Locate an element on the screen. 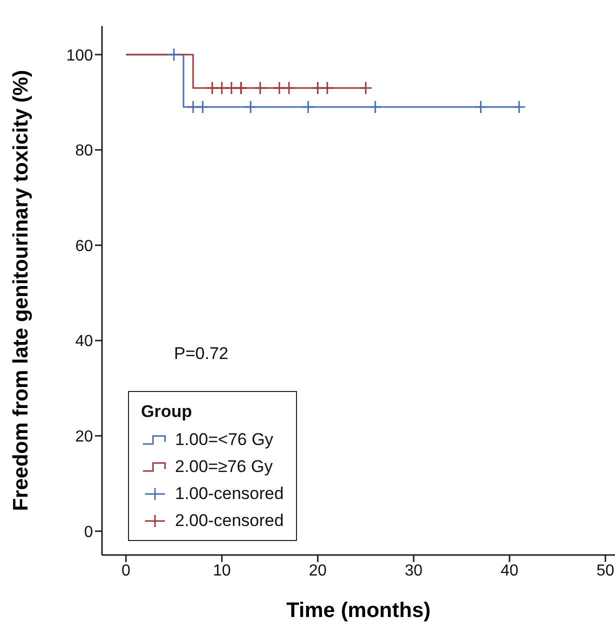  x-axis-title: Time (months) is located at coordinates (358, 610).